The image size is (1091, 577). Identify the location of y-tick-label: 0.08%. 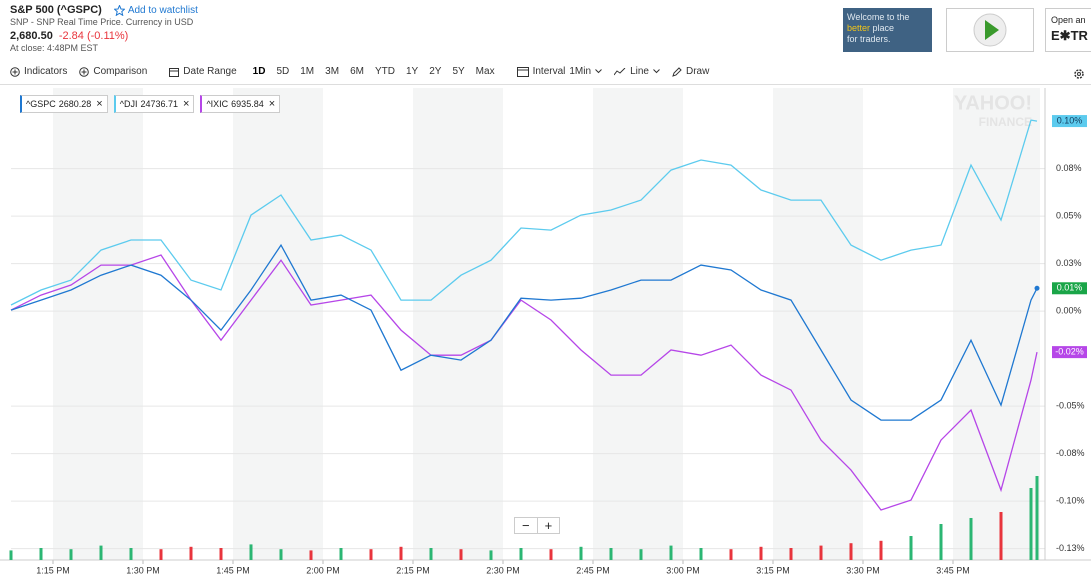
(1069, 168).